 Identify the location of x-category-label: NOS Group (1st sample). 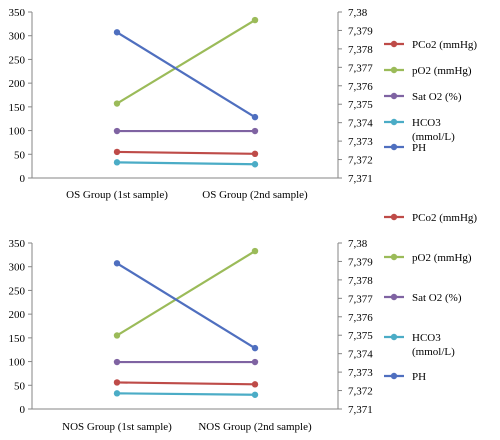
(117, 427).